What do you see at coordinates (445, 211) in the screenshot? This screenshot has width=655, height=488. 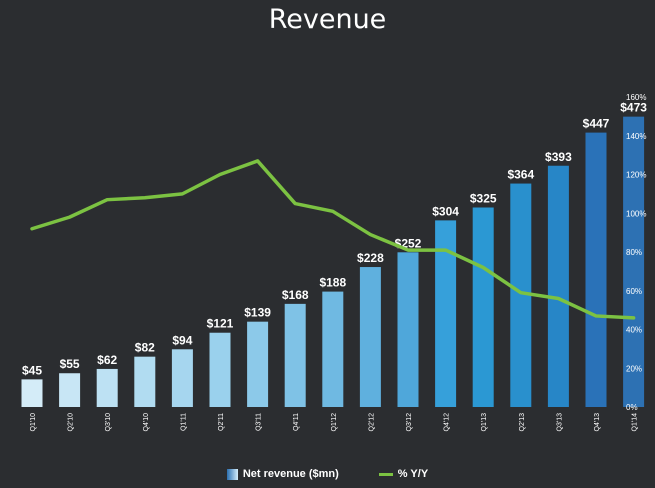 I see `bar-value-label: $304` at bounding box center [445, 211].